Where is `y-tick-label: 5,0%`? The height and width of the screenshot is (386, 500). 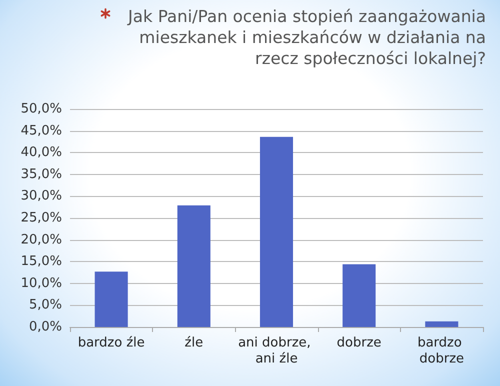 y-tick-label: 5,0% is located at coordinates (45, 305).